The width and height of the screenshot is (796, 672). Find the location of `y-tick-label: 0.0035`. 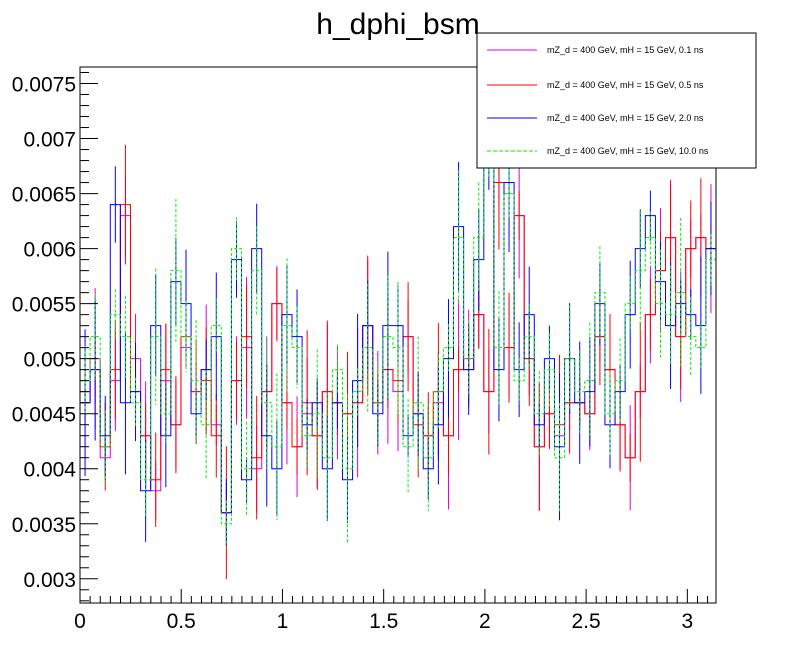

y-tick-label: 0.0035 is located at coordinates (44, 525).